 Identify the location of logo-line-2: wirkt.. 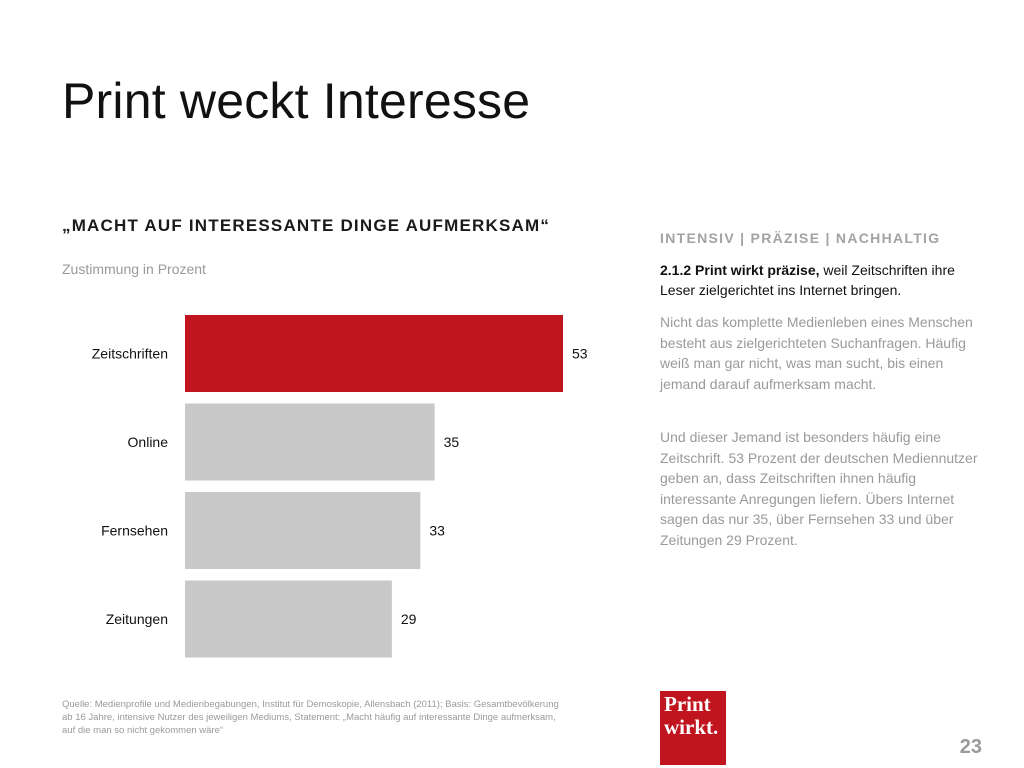
(691, 727).